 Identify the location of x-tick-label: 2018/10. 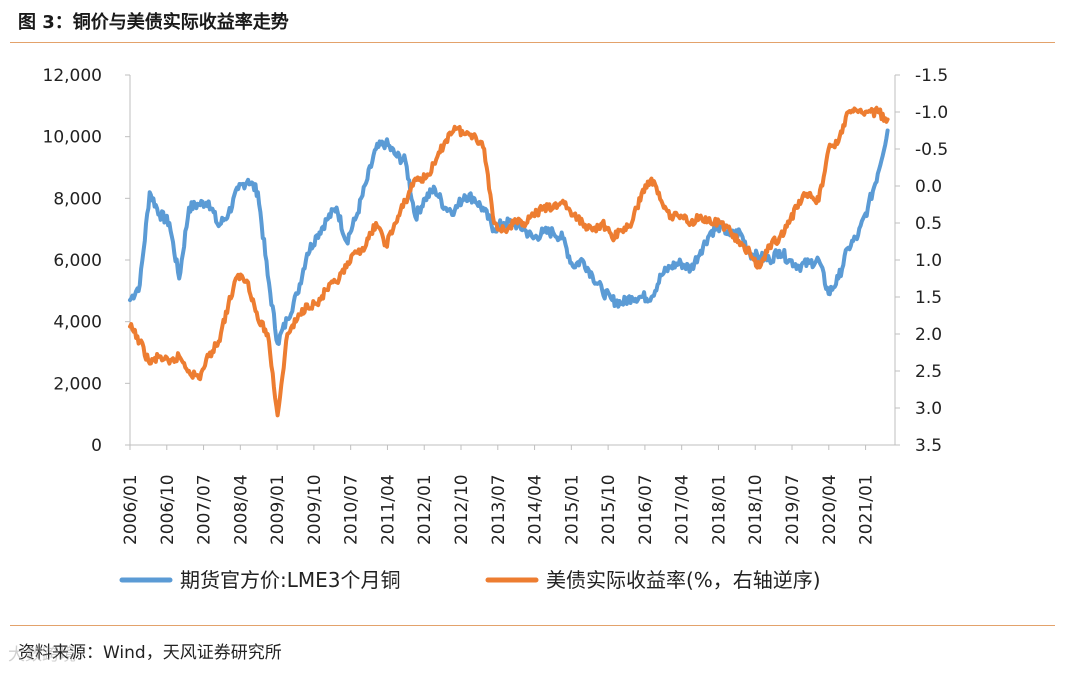
(756, 509).